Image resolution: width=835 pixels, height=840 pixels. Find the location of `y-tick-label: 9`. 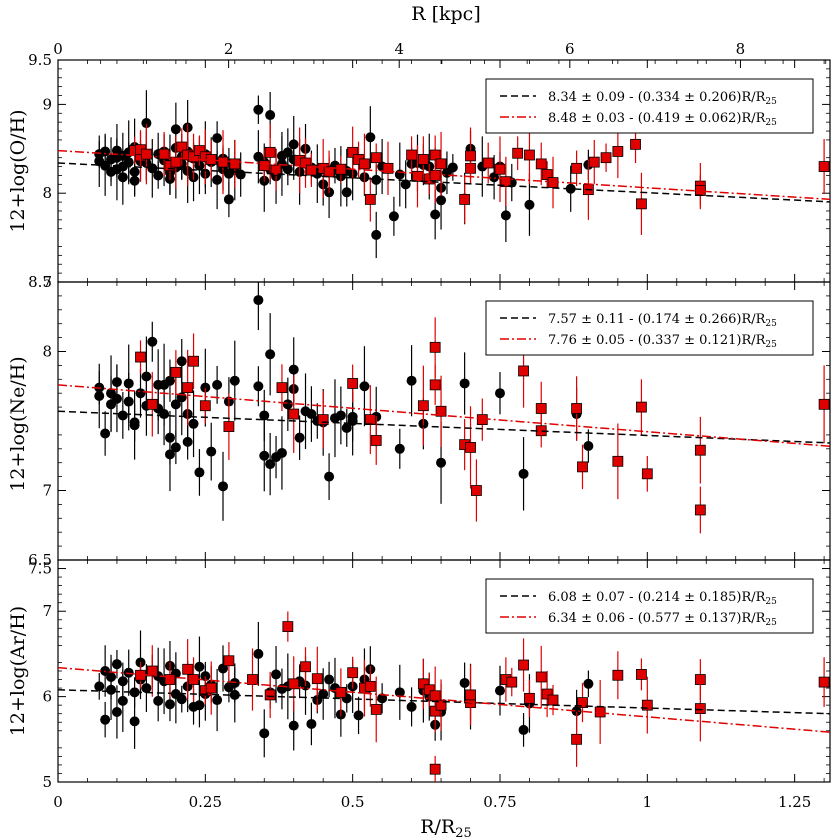

y-tick-label: 9 is located at coordinates (47, 104).